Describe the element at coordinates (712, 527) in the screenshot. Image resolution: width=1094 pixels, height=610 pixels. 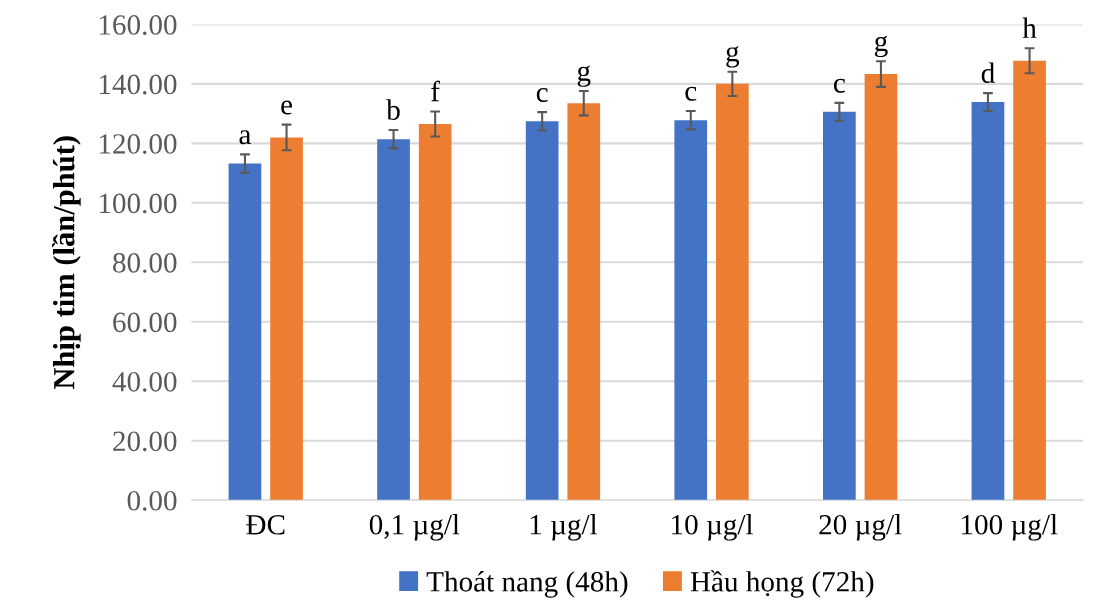
I see `x-tick-label: 10 µg/l` at that location.